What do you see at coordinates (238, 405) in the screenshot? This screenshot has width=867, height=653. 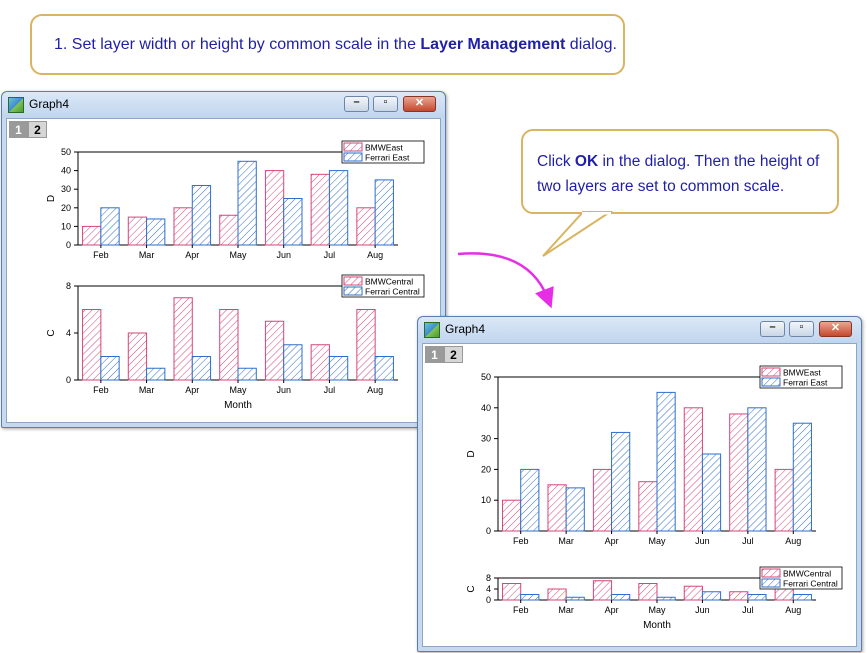 I see `x-axis-label: Month` at bounding box center [238, 405].